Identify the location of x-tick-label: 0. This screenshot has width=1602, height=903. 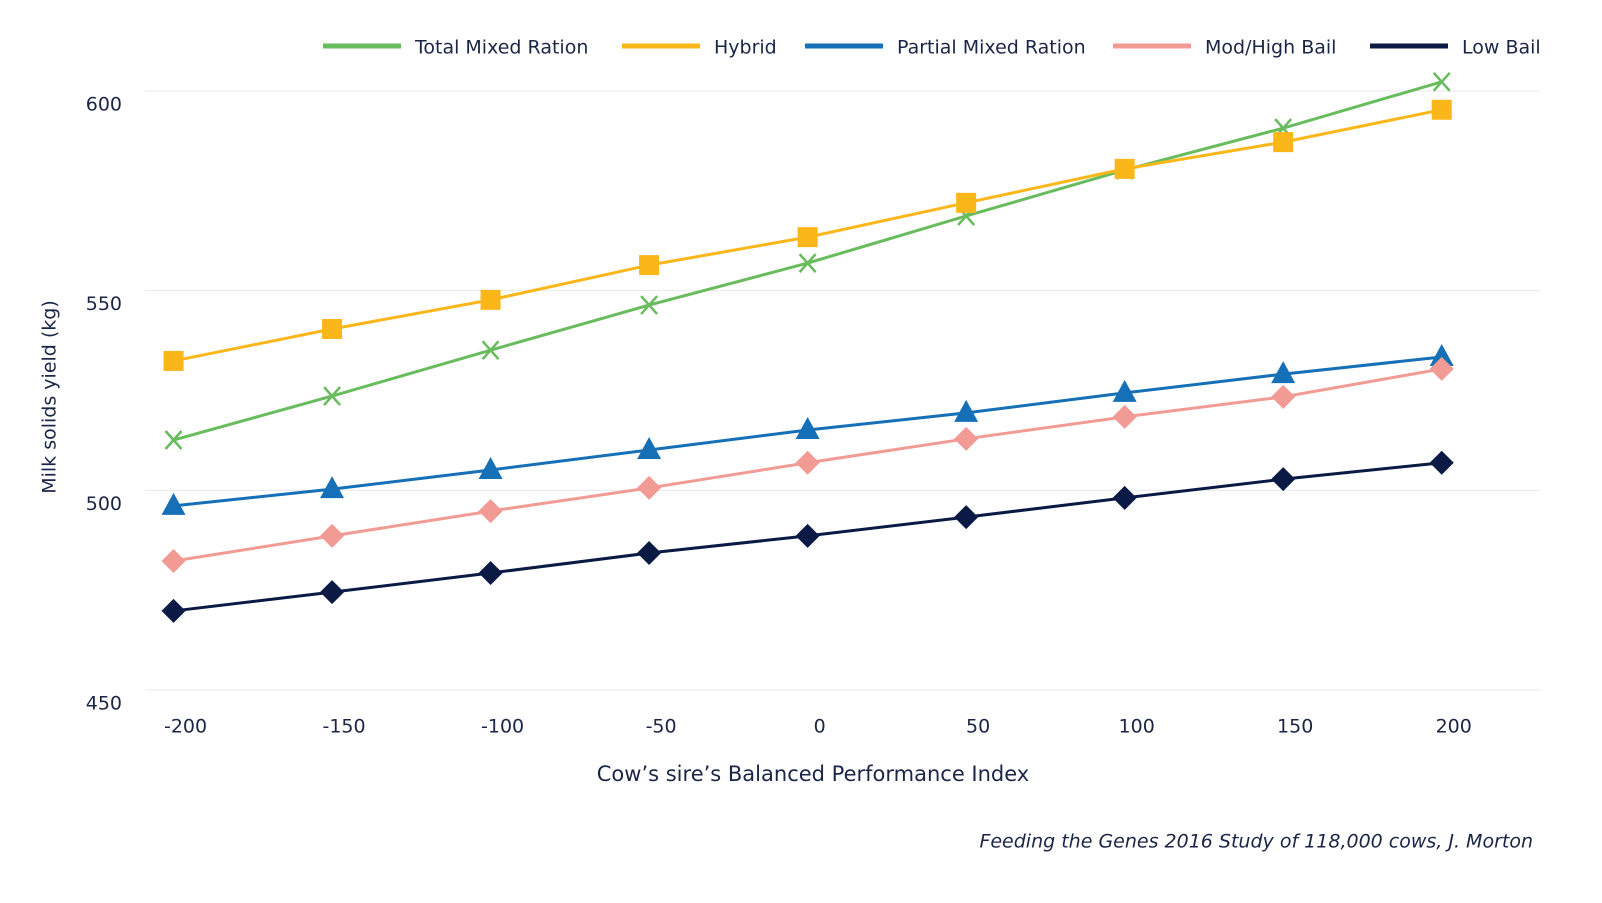
(820, 727).